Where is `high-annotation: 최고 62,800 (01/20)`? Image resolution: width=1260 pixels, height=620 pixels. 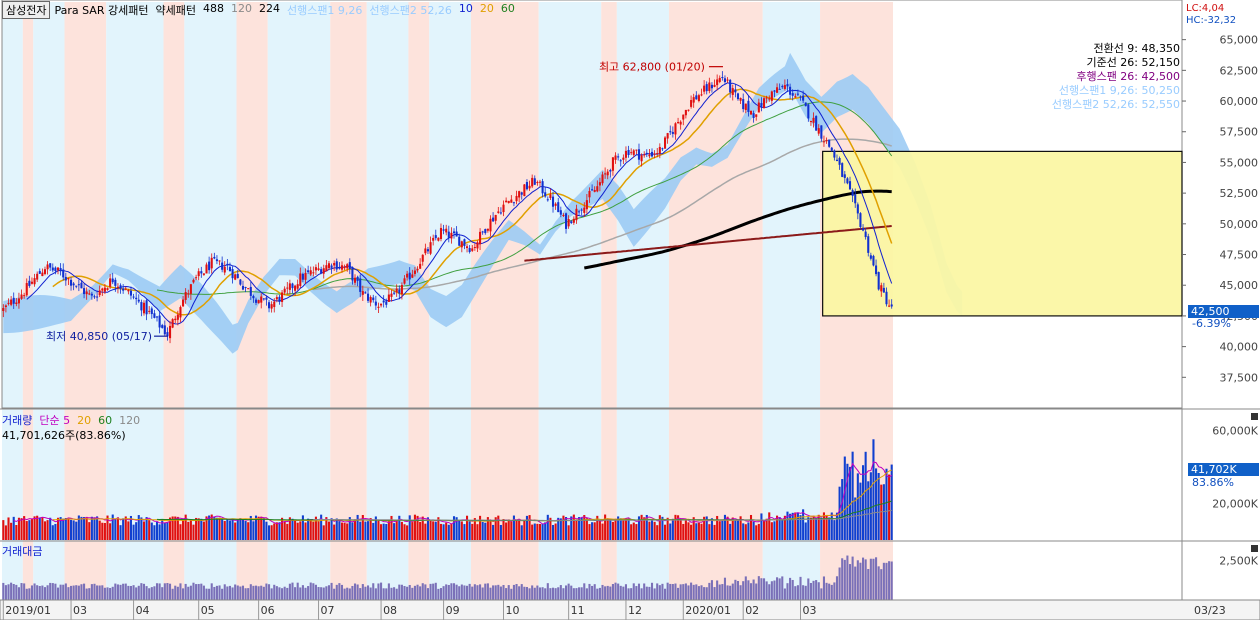 high-annotation: 최고 62,800 (01/20) is located at coordinates (652, 67).